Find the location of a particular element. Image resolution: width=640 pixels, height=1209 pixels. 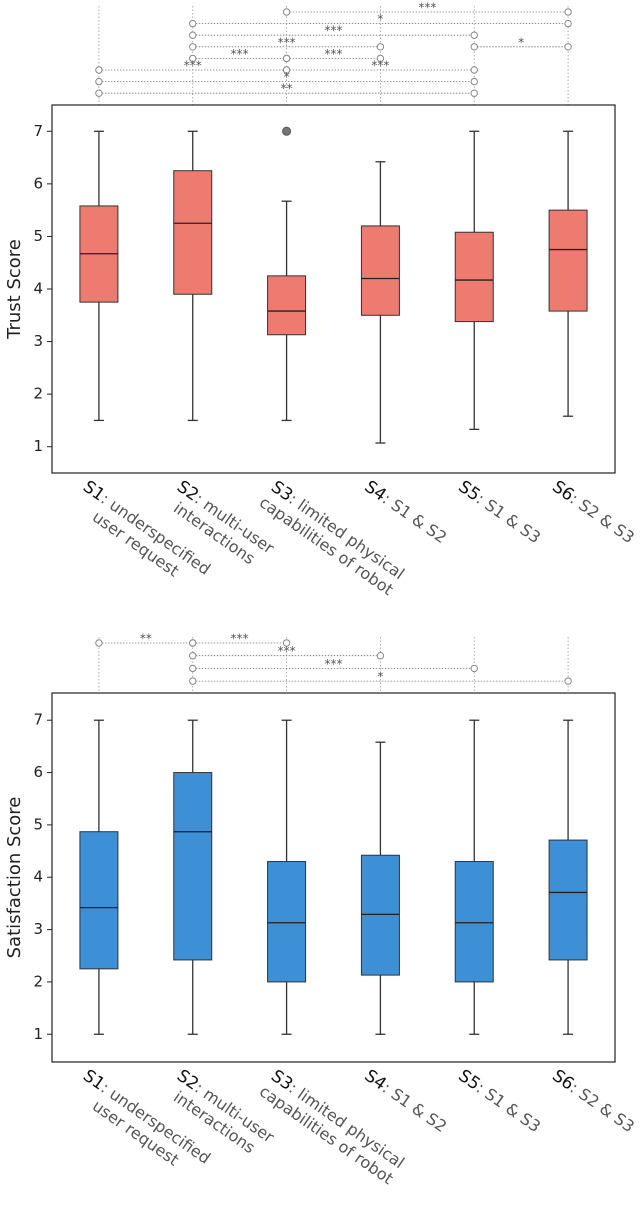

y-axis-label: Satisfaction Score is located at coordinates (14, 878).